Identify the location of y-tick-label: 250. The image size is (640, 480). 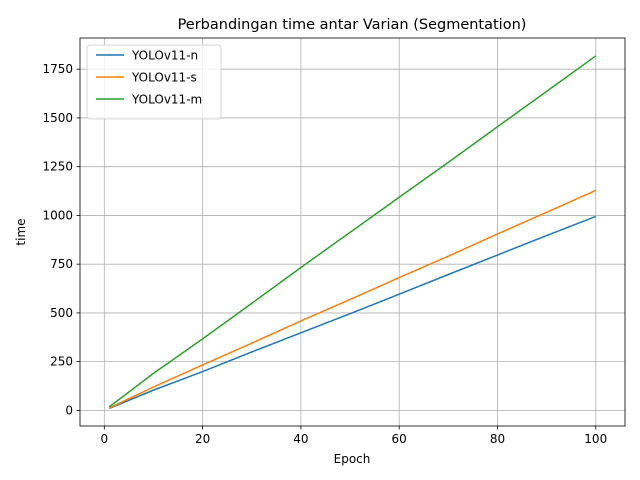
(61, 362).